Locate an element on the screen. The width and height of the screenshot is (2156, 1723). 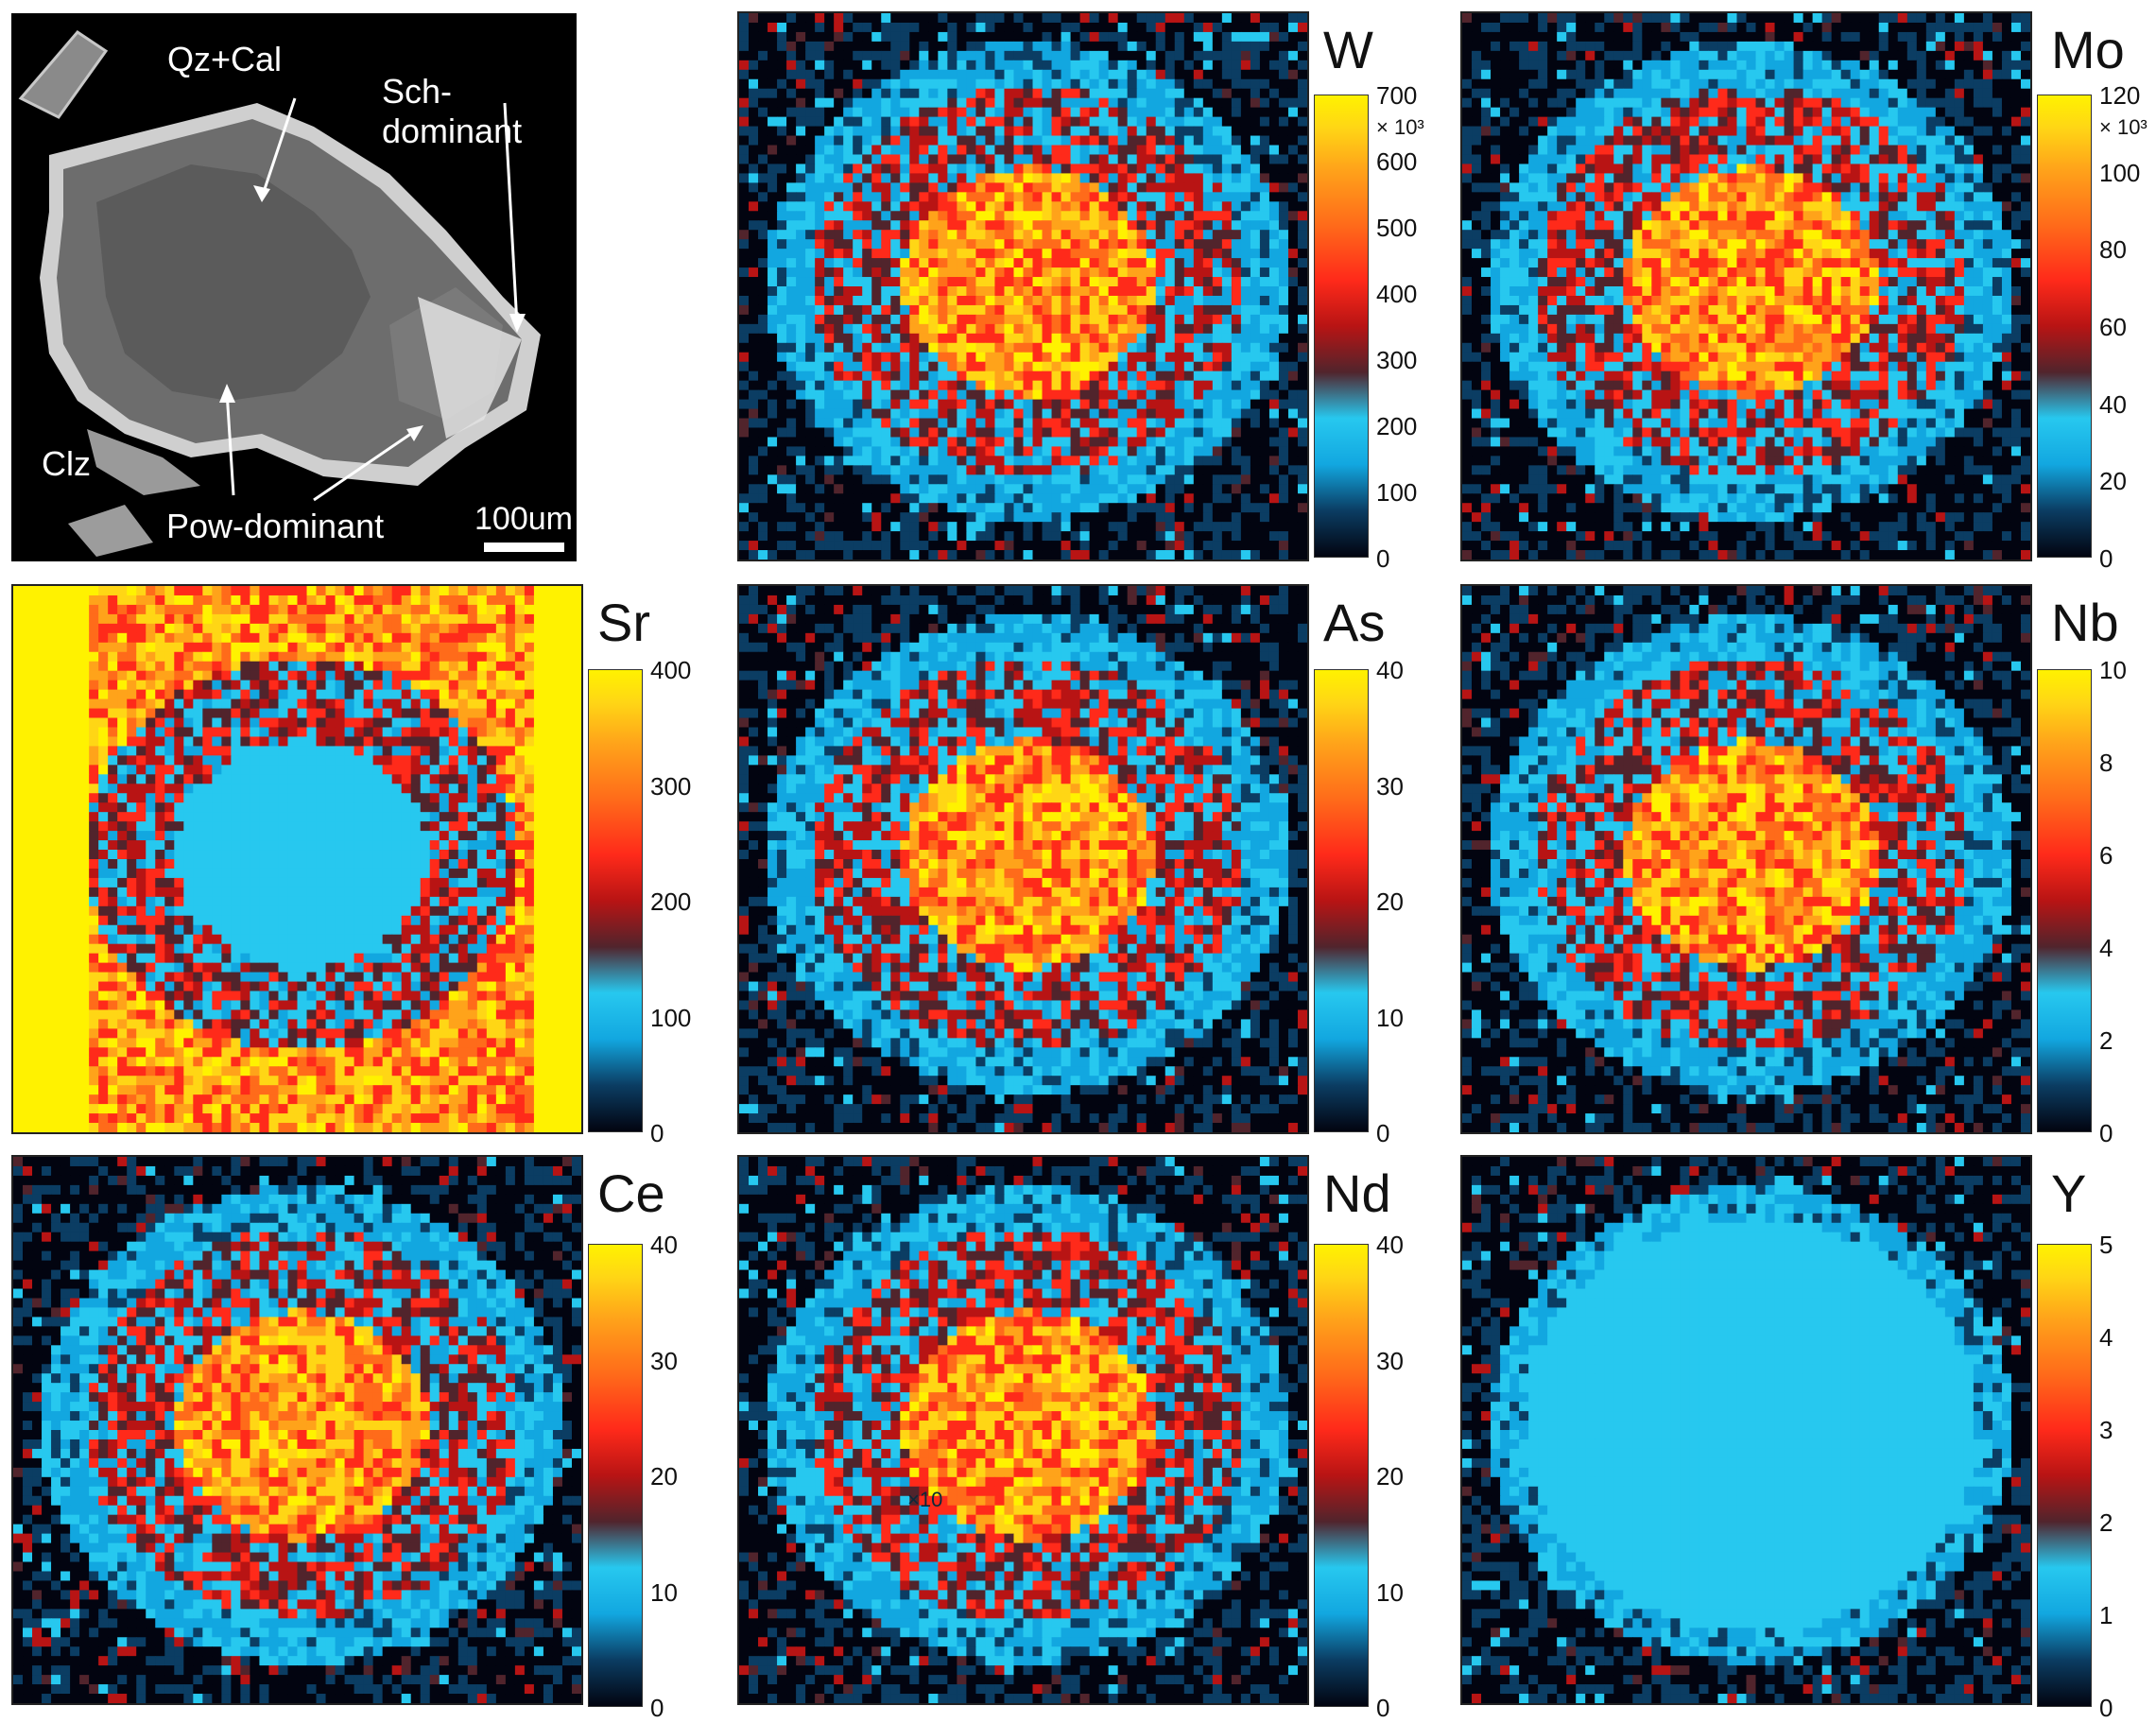
colorbar-tick-sr: 400 is located at coordinates (671, 670).